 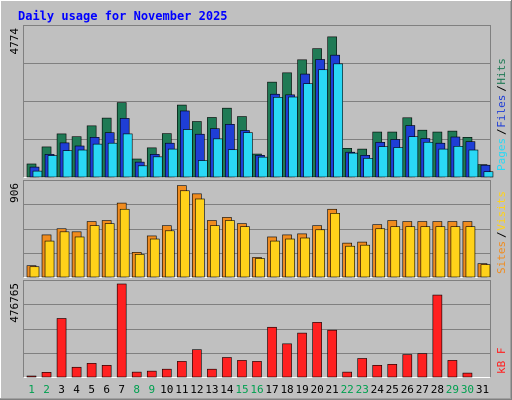 What do you see at coordinates (501, 361) in the screenshot?
I see `legend-label: kB F` at bounding box center [501, 361].